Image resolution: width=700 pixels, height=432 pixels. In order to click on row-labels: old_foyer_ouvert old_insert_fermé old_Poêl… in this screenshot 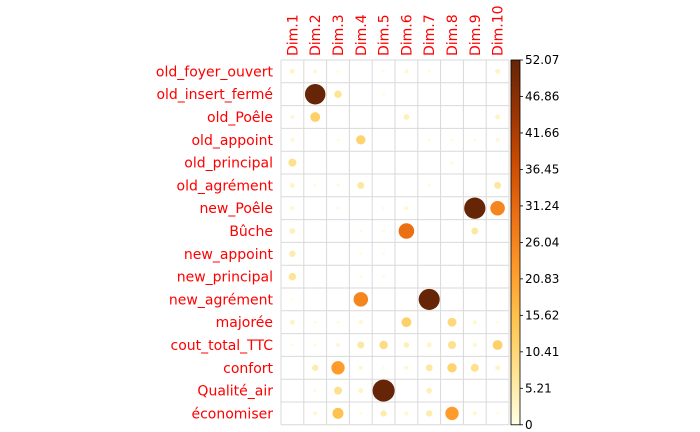, I will do `click(215, 243)`.